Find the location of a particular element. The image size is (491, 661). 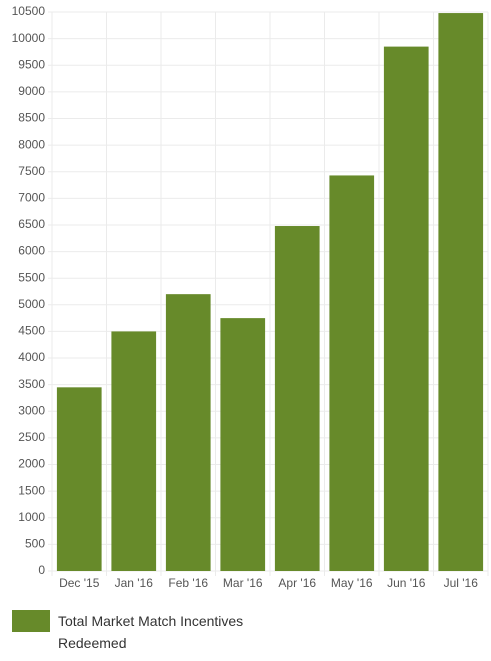

y-tick-label: 4000 is located at coordinates (31, 357).